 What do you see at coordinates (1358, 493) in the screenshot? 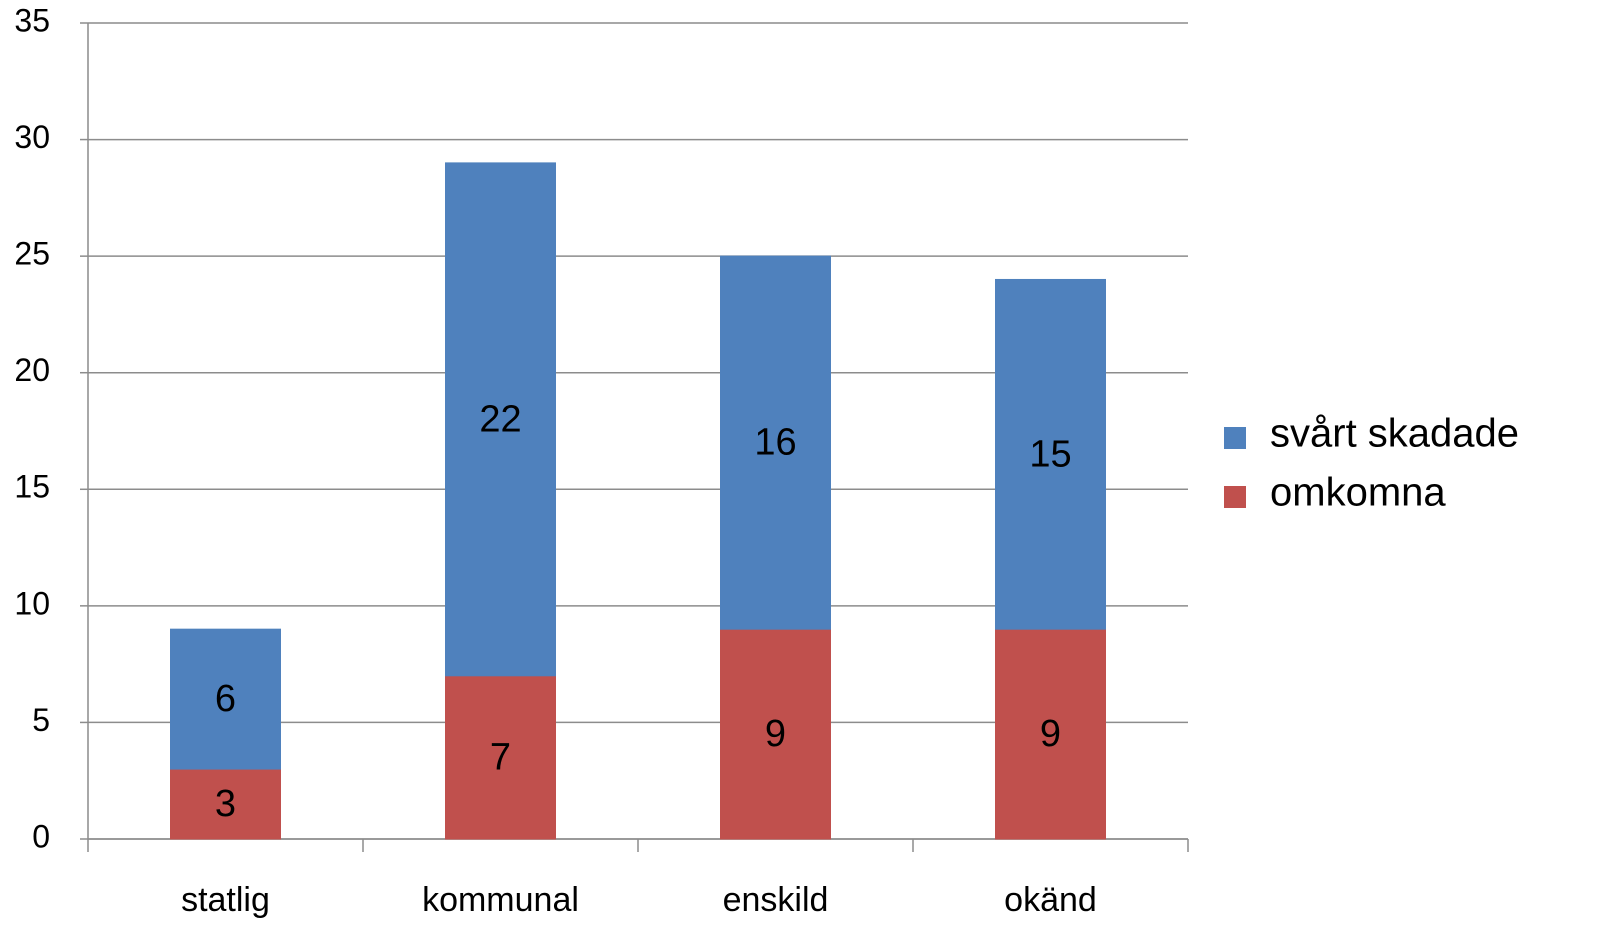
I see `legend-label: omkomna` at bounding box center [1358, 493].